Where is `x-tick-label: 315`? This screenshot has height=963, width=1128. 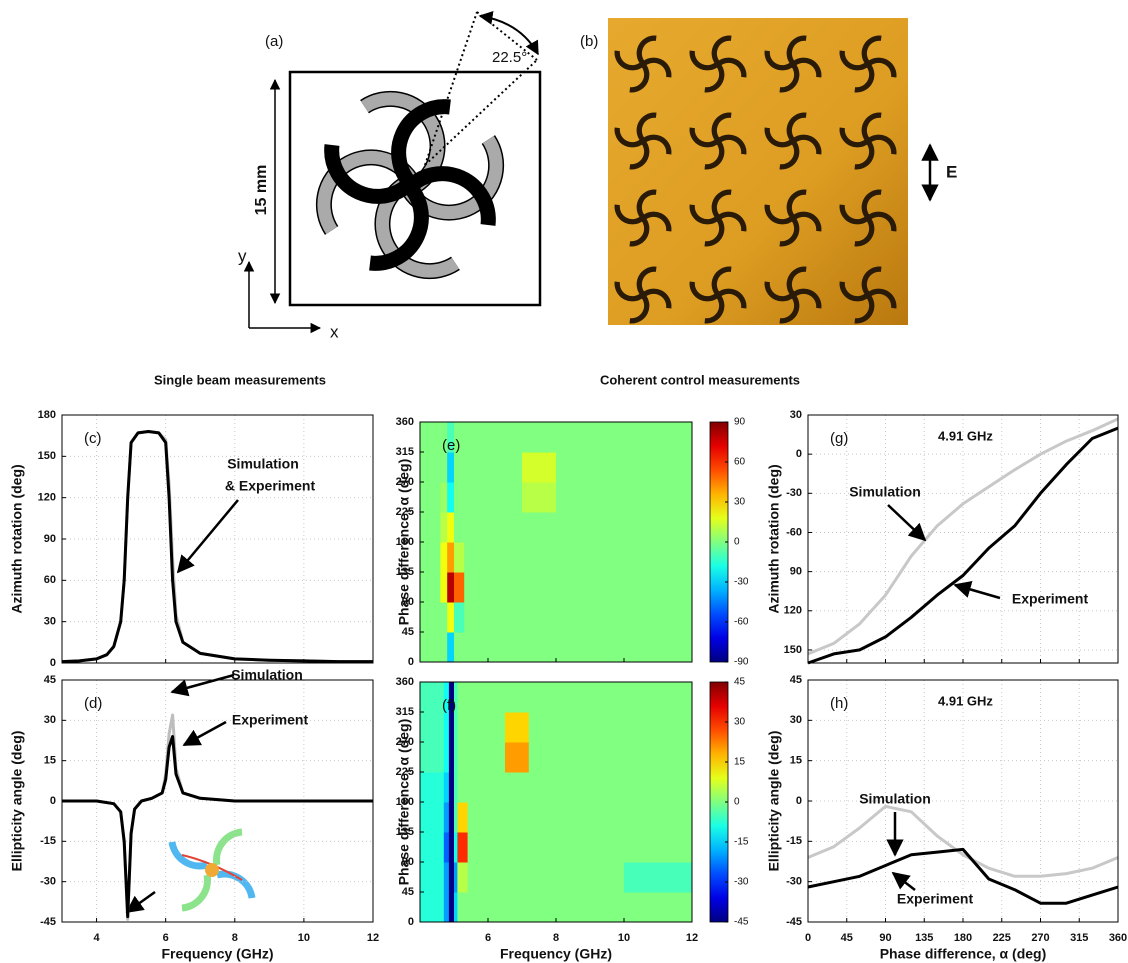
x-tick-label: 315 is located at coordinates (1079, 938).